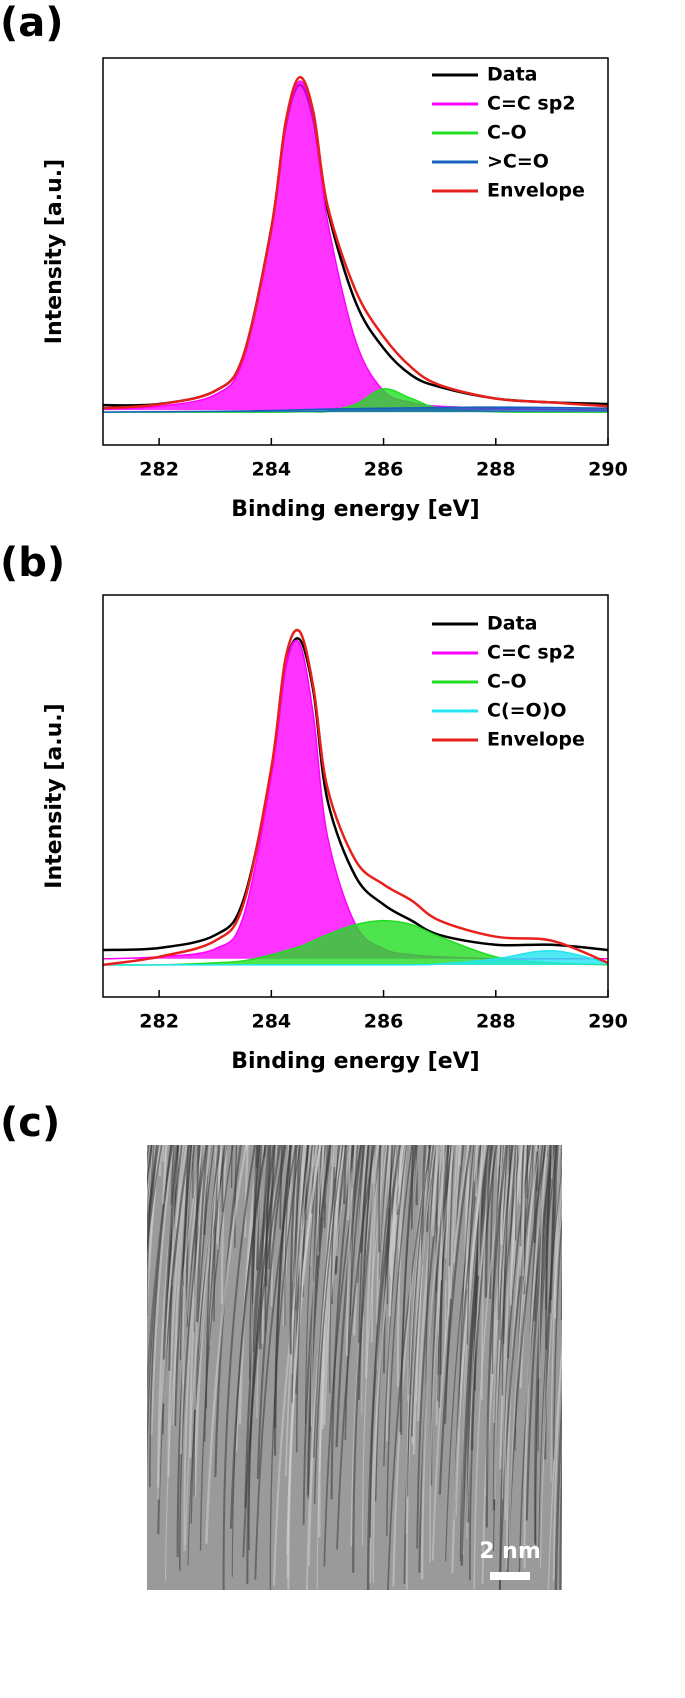 The width and height of the screenshot is (685, 1698). What do you see at coordinates (510, 1576) in the screenshot?
I see `scale-bar` at bounding box center [510, 1576].